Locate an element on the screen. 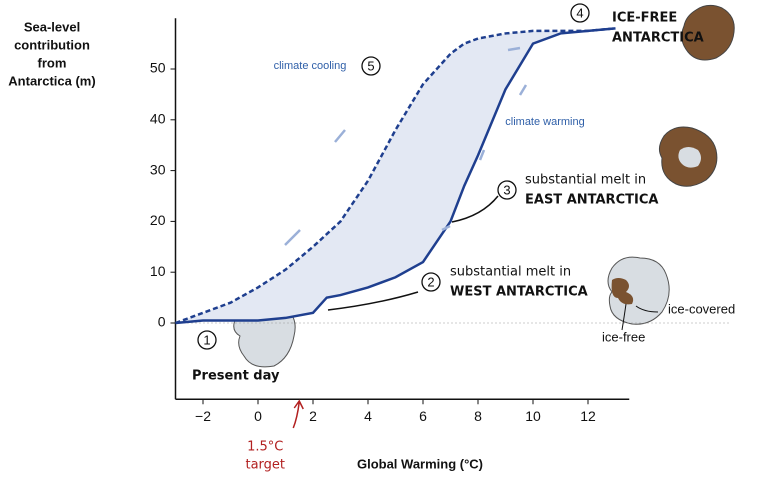  y-axis-label: contribution is located at coordinates (52, 44).